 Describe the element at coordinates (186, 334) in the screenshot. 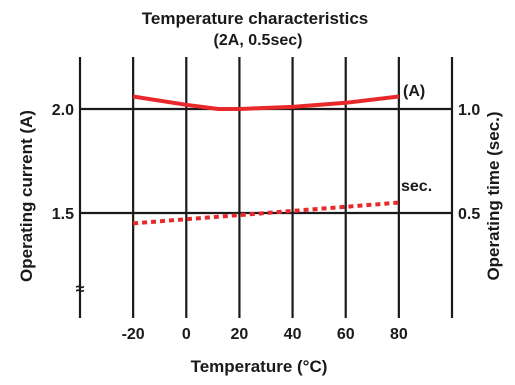

I see `x-tick-label-1: 0` at that location.